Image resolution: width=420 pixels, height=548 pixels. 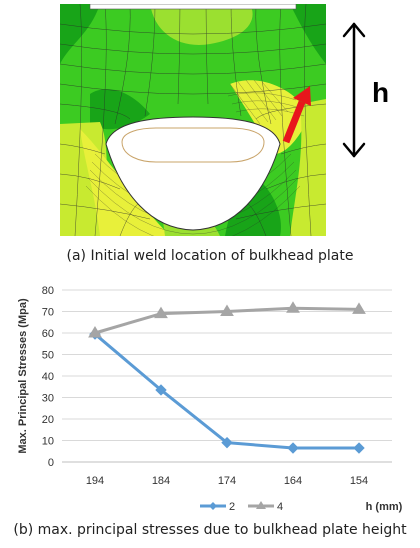 I want to click on y-tick-label: 80, so click(x=48, y=291).